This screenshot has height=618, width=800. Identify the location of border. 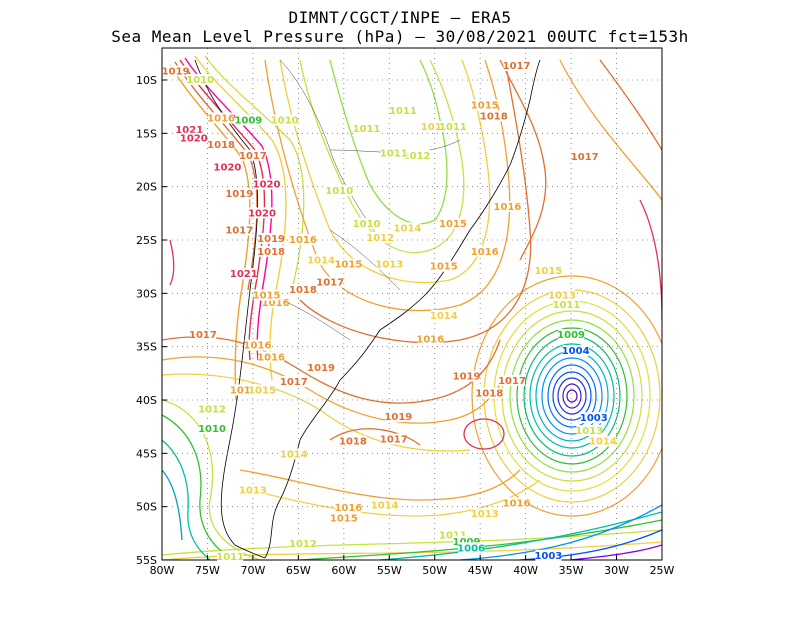
(365, 260).